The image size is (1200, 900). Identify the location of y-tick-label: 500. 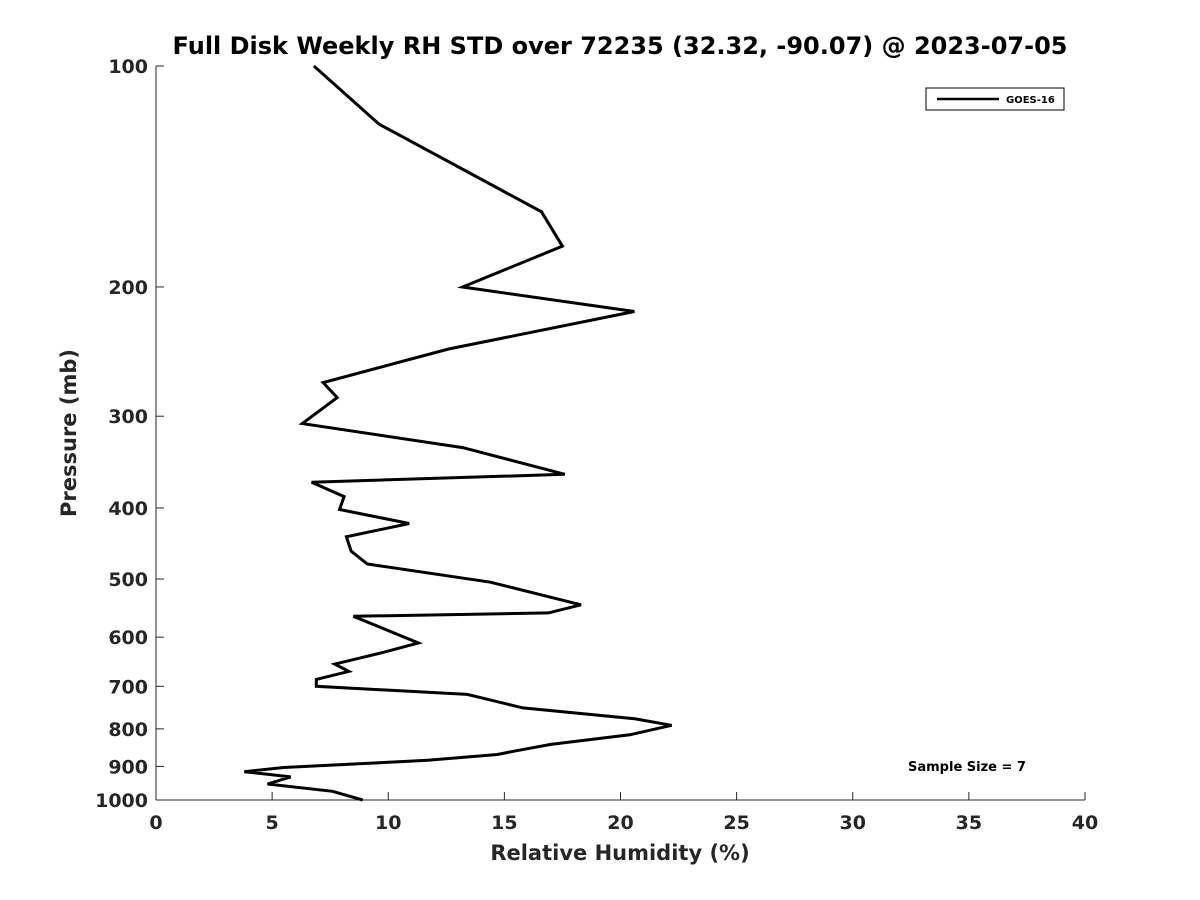
(128, 580).